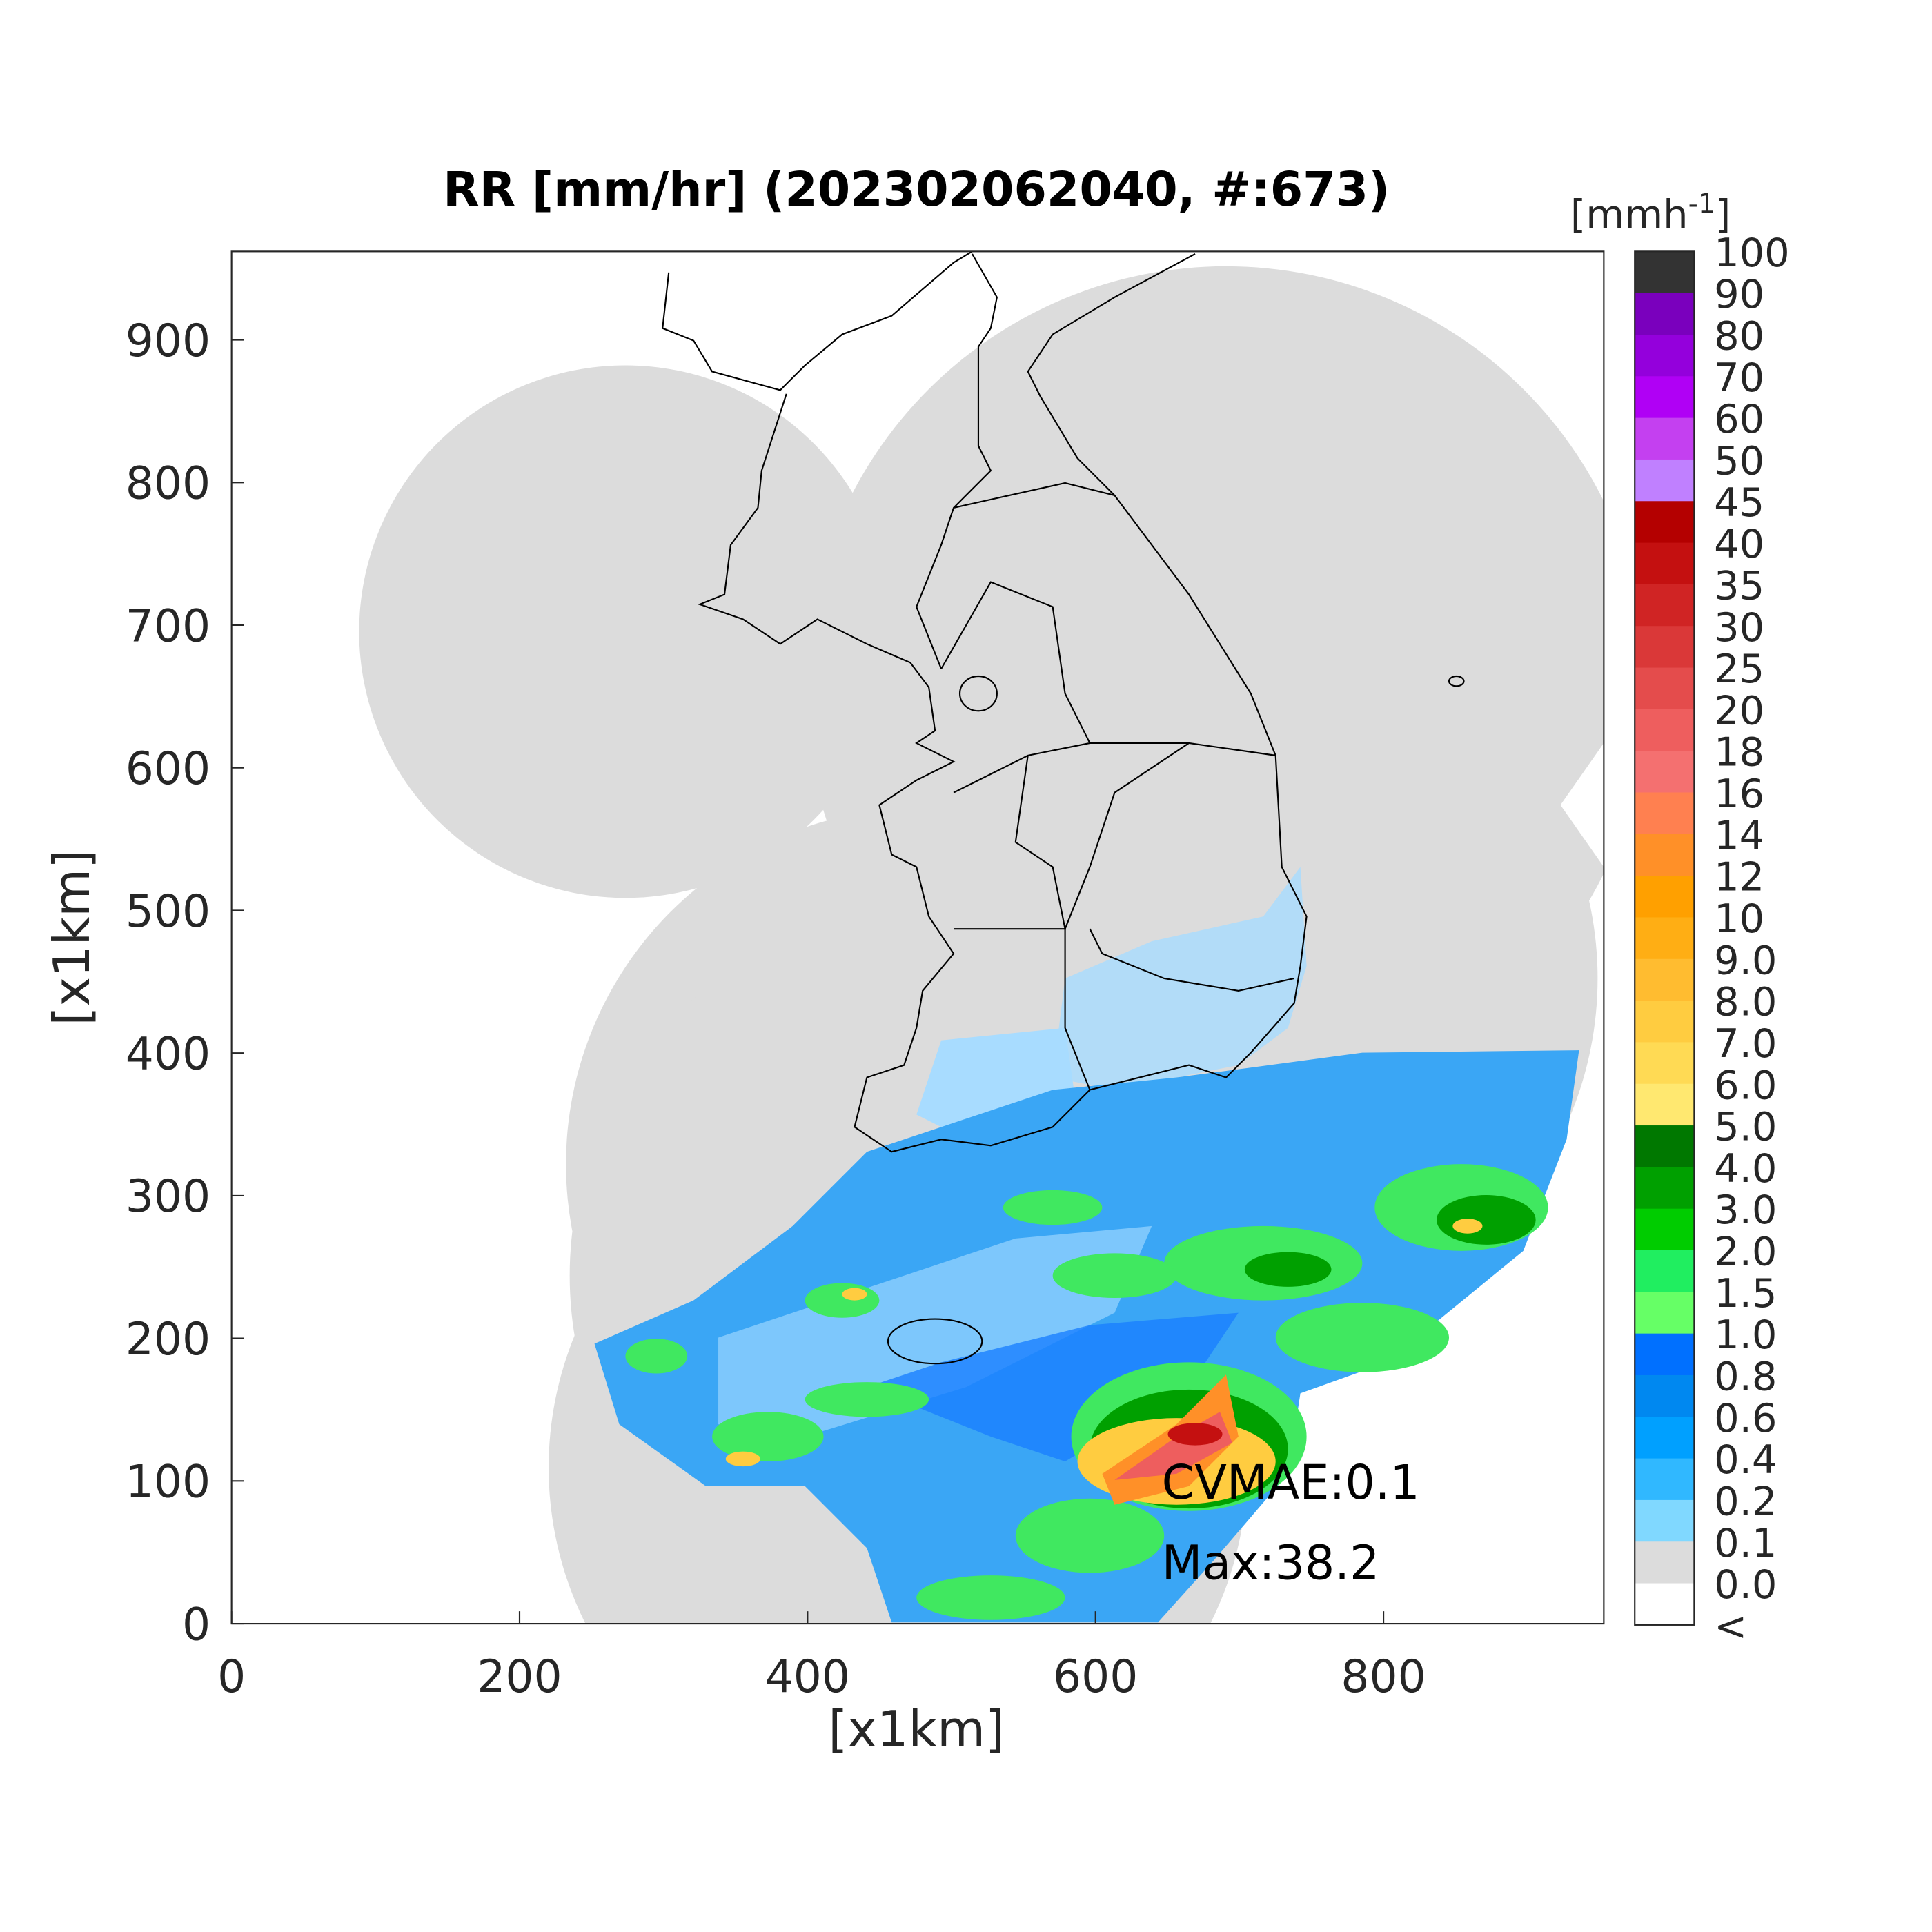  I want to click on y-axis-label: [x1km], so click(72, 937).